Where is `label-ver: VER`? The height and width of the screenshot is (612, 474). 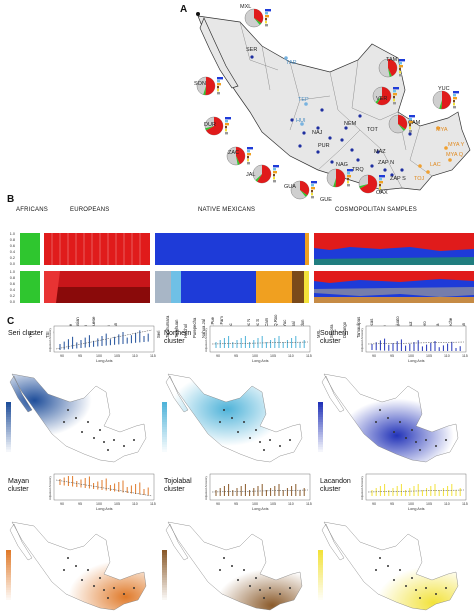 label-ver: VER is located at coordinates (382, 99).